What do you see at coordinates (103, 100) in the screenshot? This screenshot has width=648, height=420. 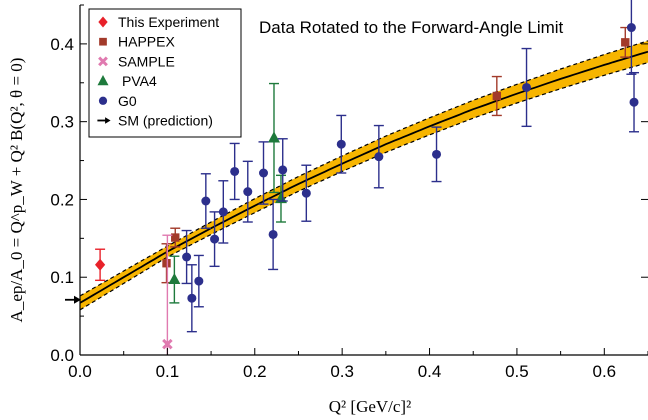 I see `legend-marker-g0` at bounding box center [103, 100].